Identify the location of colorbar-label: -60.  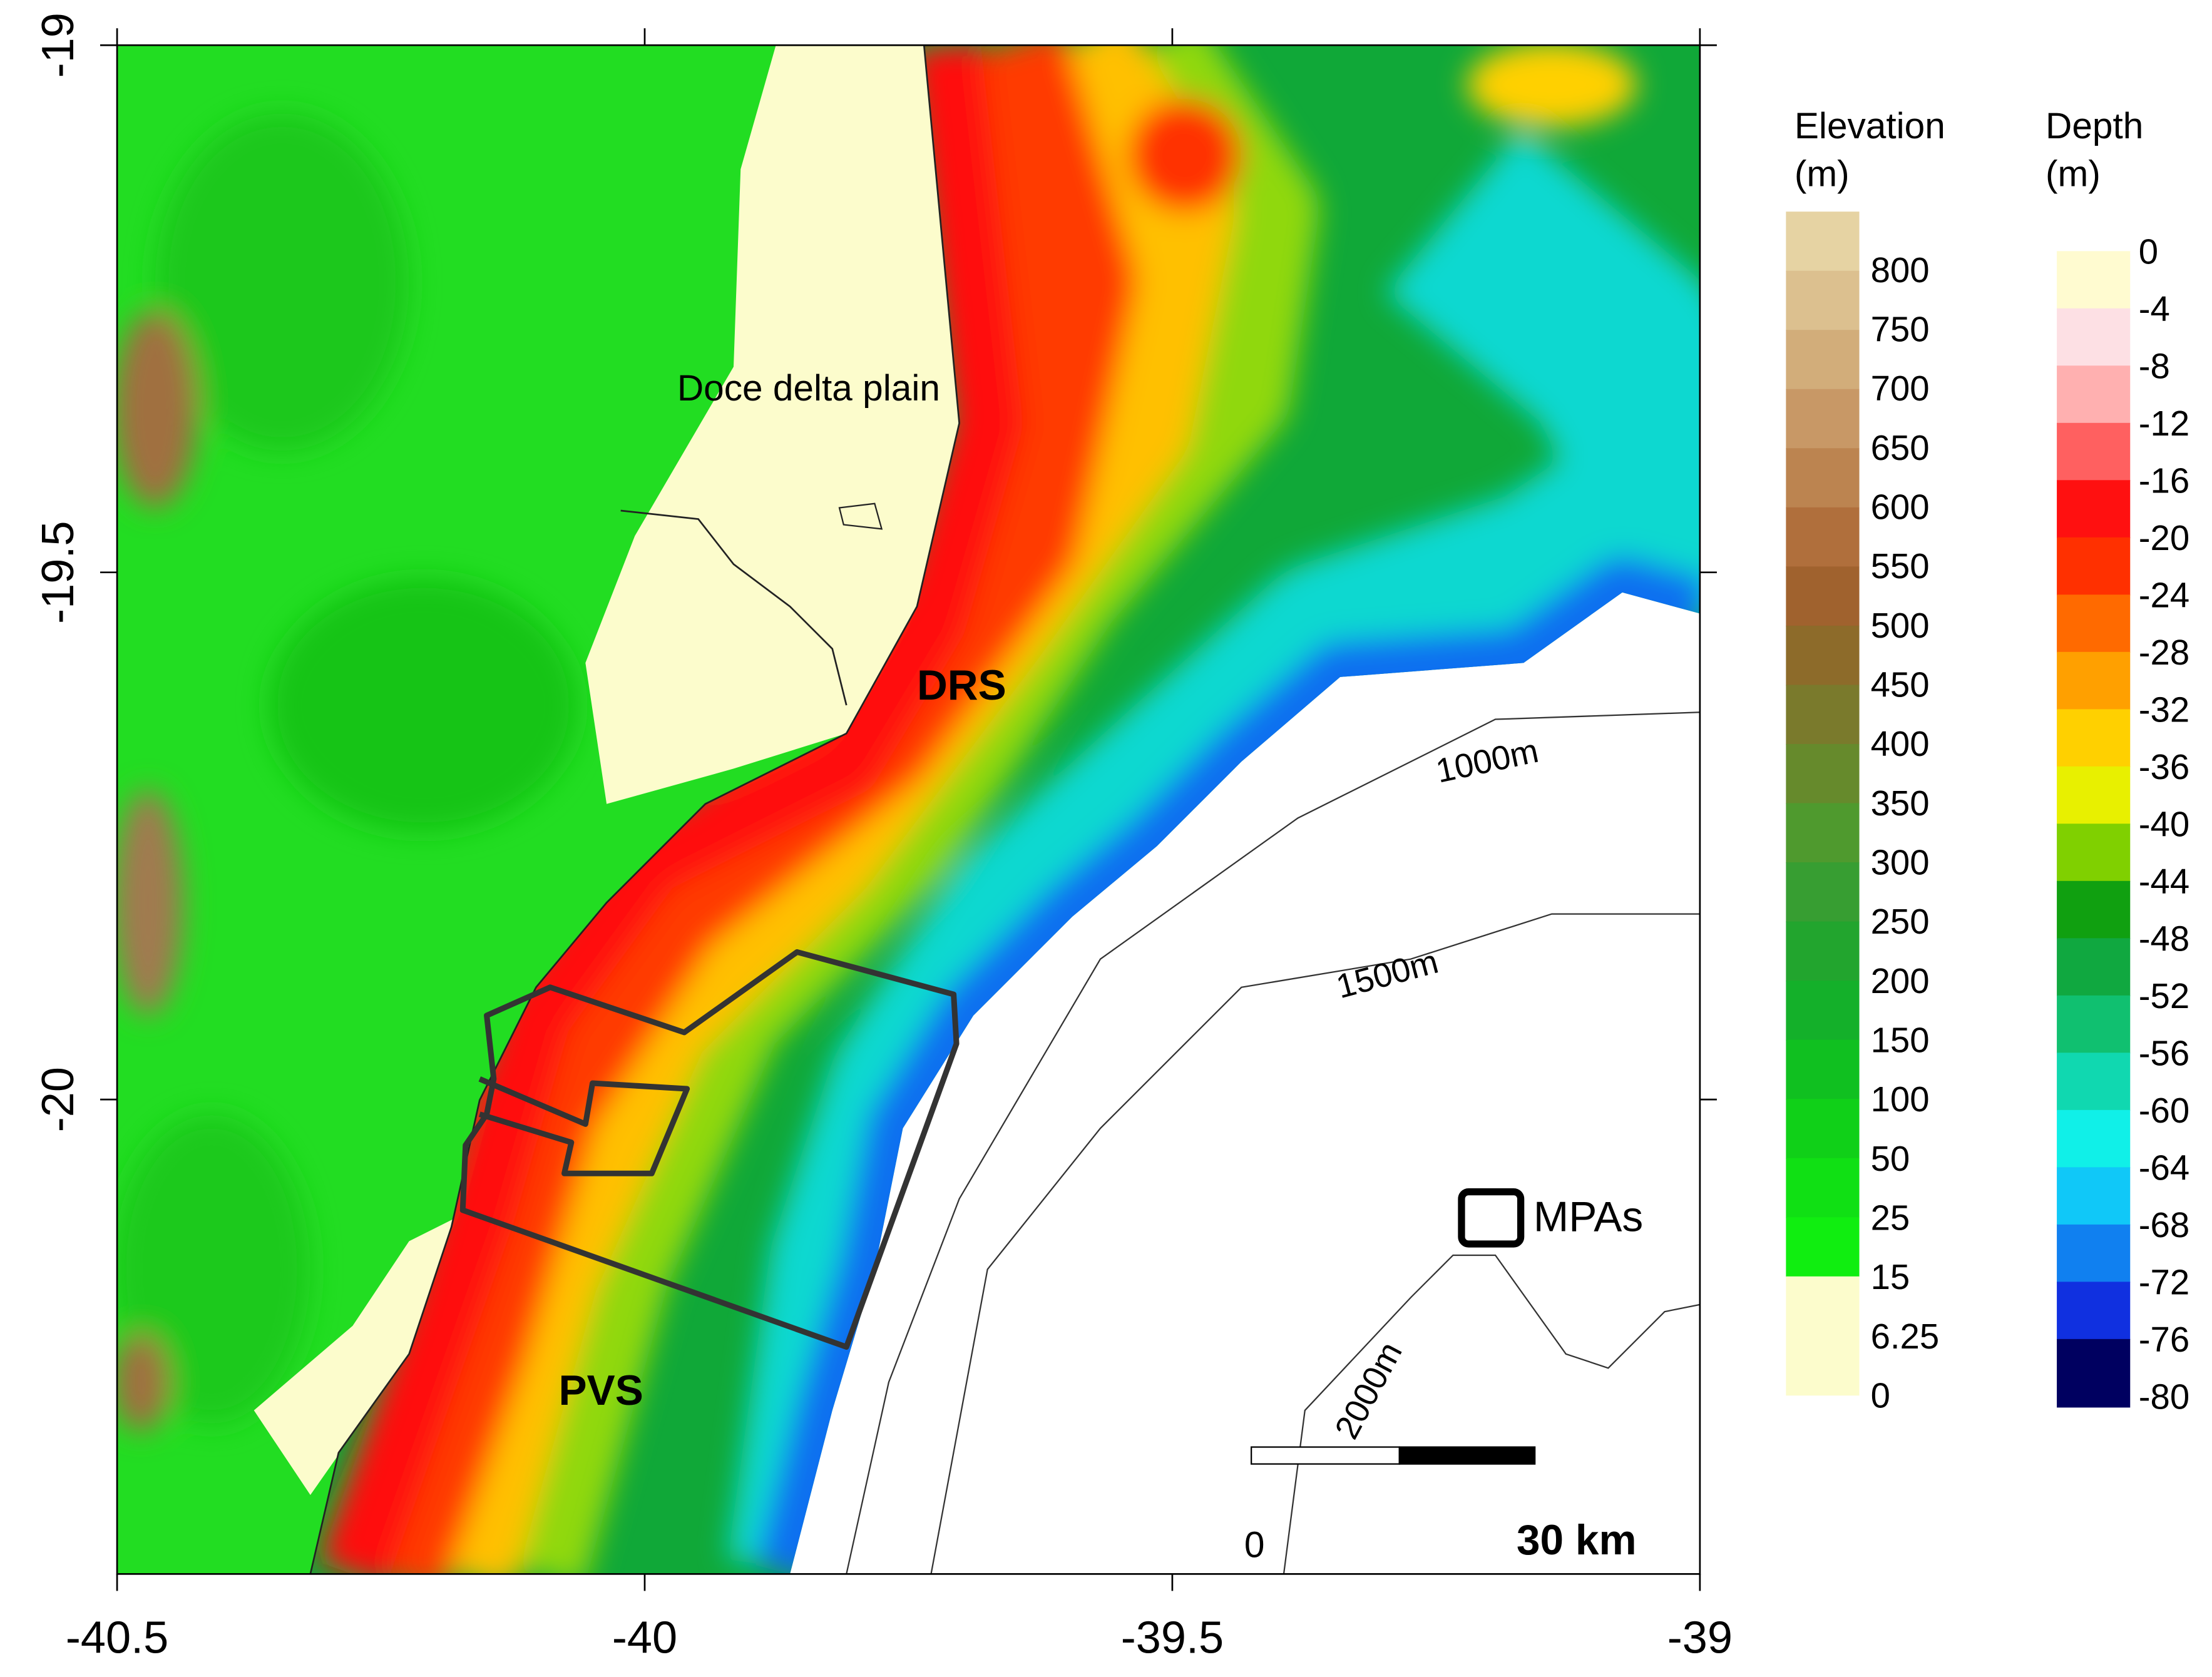
(2164, 1111).